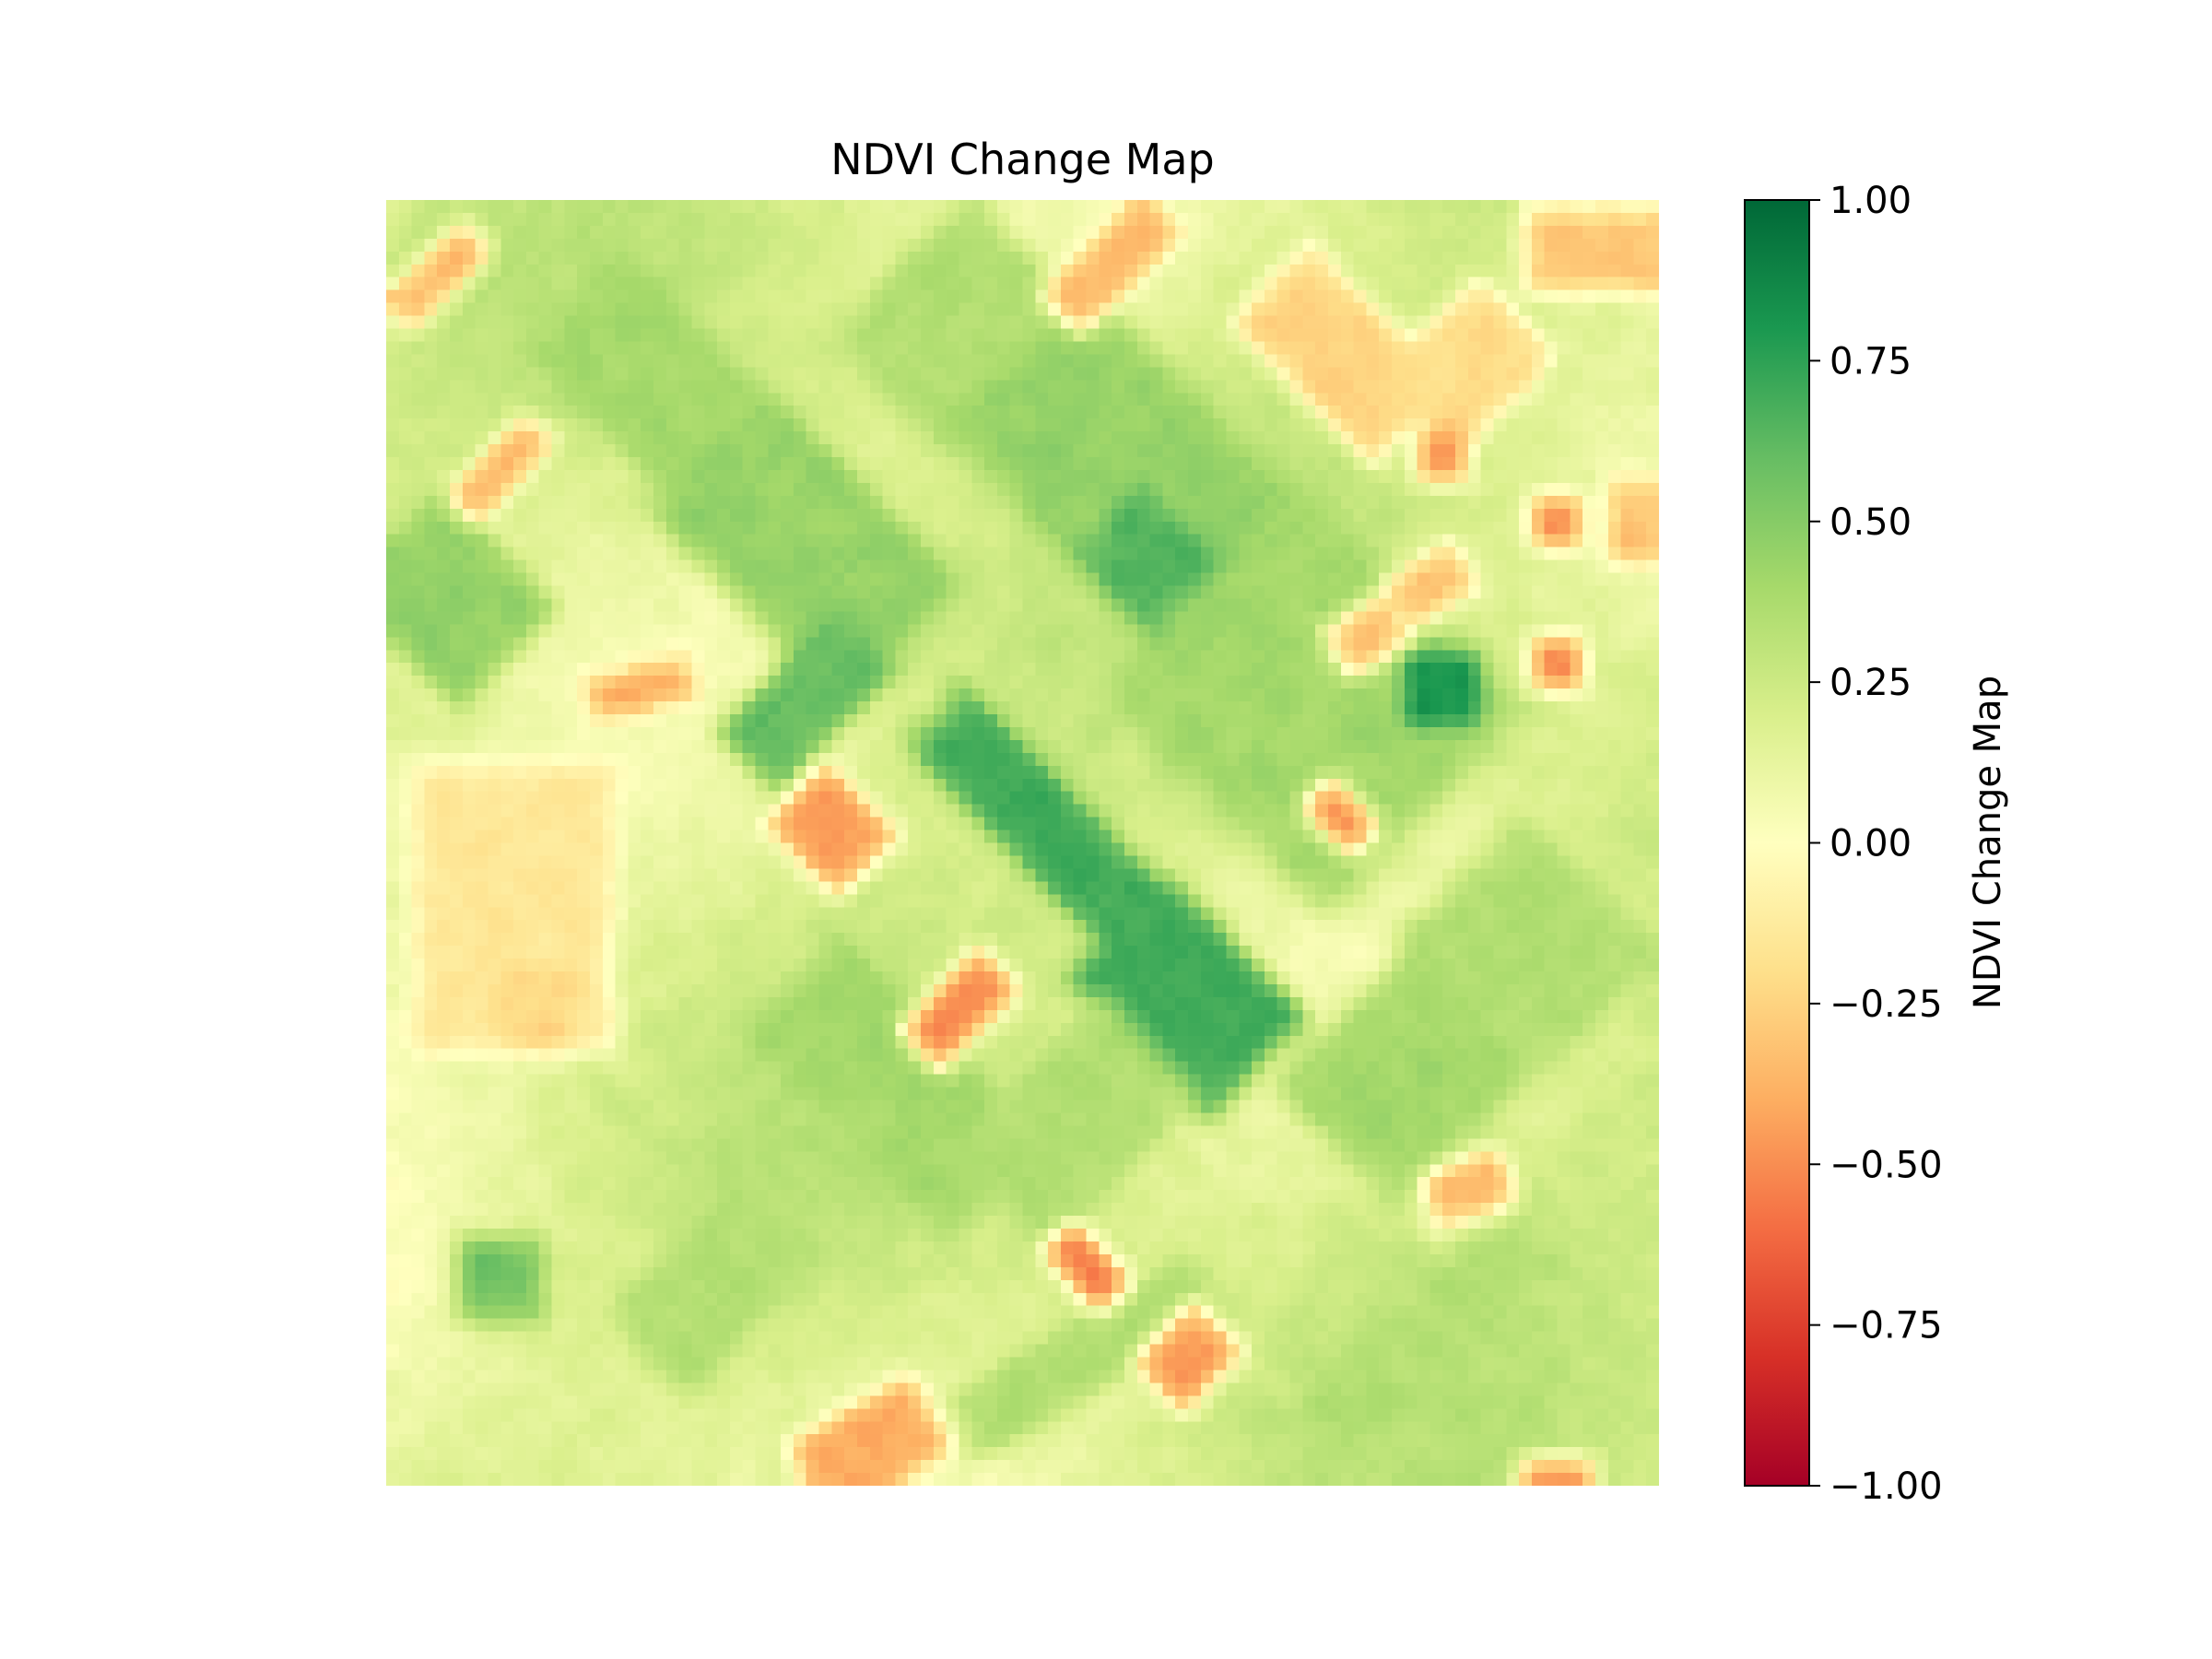 This screenshot has height=1659, width=2212. Describe the element at coordinates (1022, 159) in the screenshot. I see `chart-title: NDVI Change Map` at that location.